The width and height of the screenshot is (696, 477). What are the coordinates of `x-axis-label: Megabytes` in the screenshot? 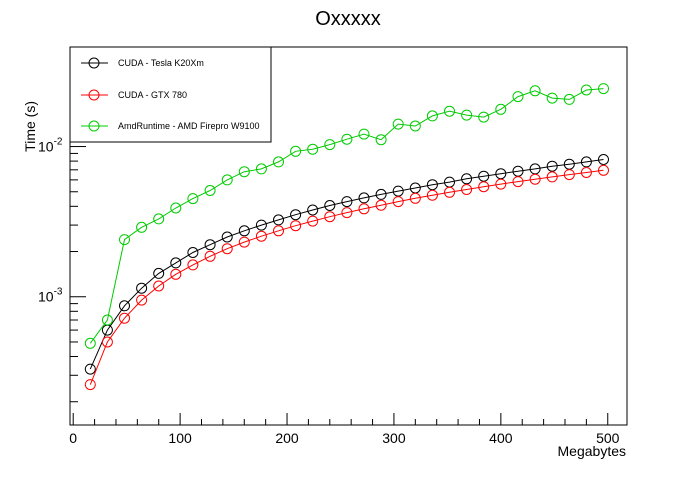 It's located at (592, 451).